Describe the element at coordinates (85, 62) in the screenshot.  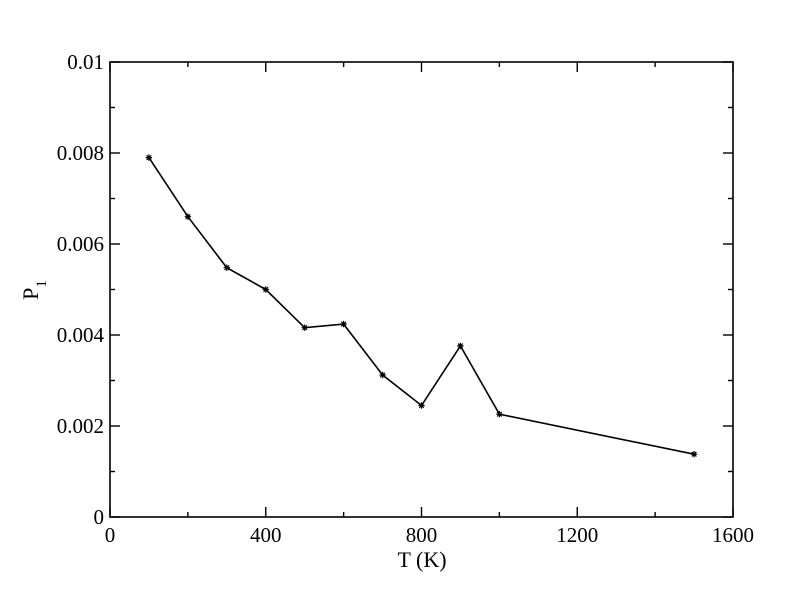
I see `y-tick-label: 0.01` at that location.